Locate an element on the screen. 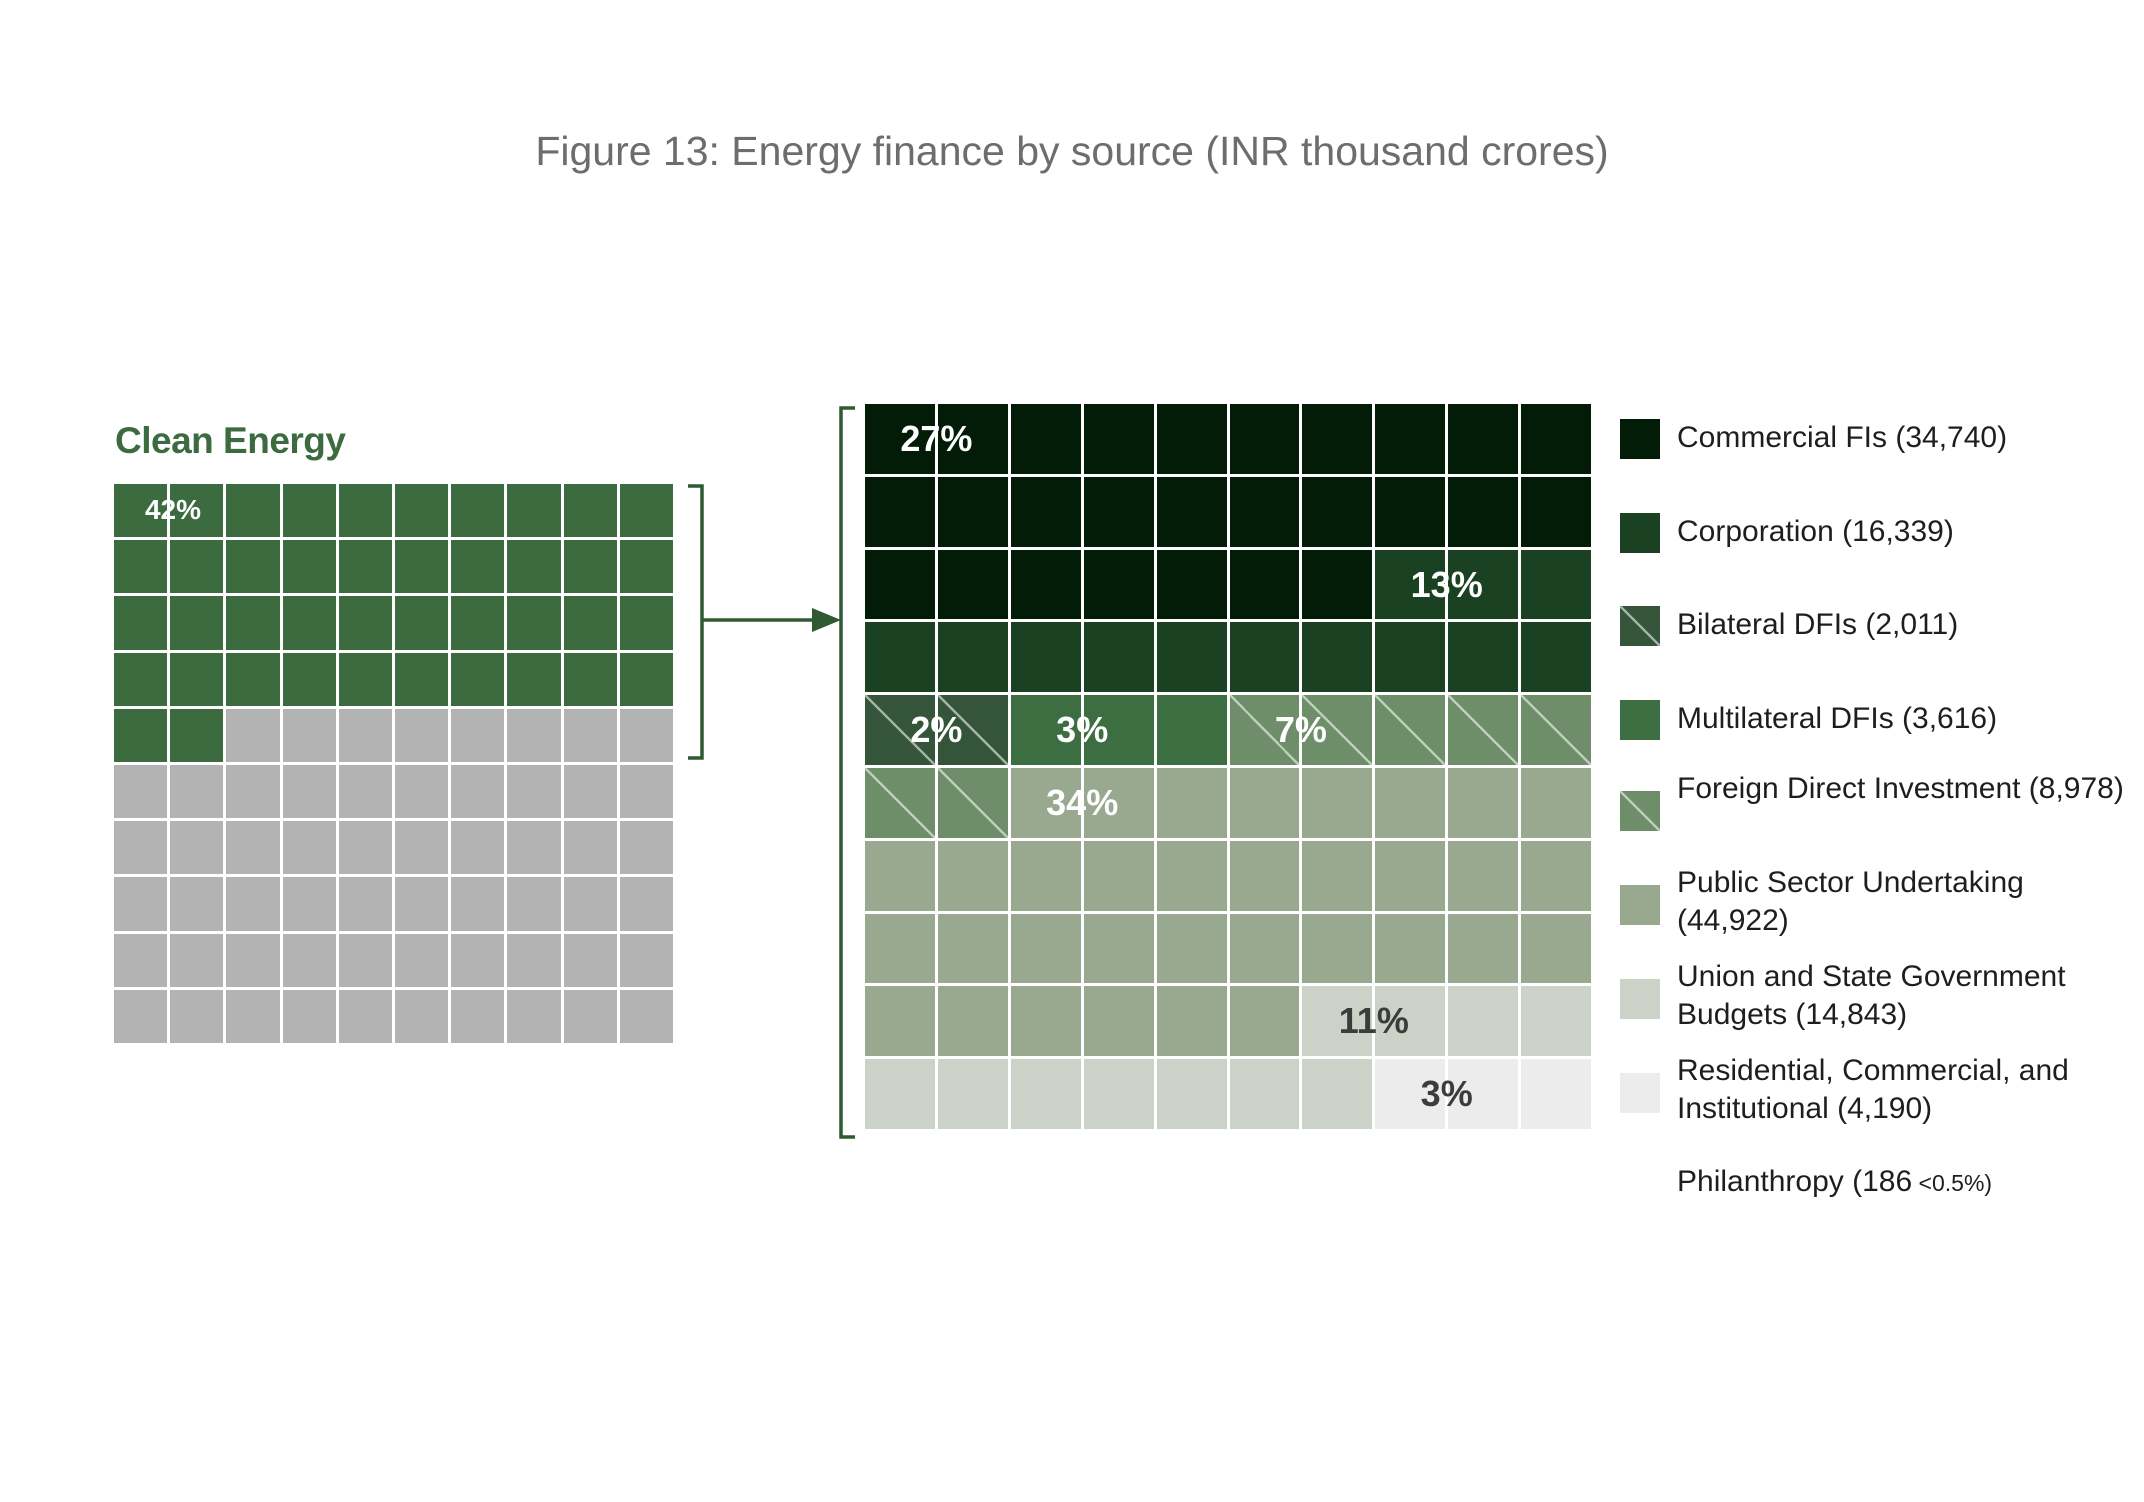  clean-energy-pct-label: 42% is located at coordinates (173, 509).